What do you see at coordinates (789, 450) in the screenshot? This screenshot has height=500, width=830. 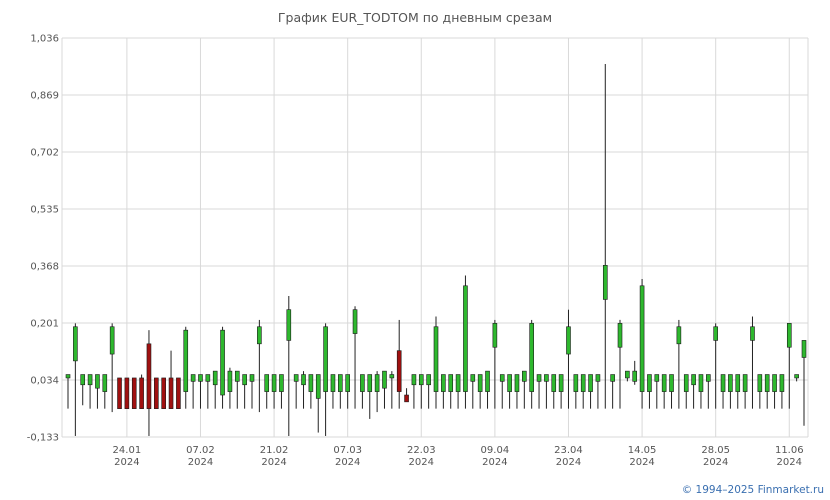 I see `x-tick-label-date: 11.06` at bounding box center [789, 450].